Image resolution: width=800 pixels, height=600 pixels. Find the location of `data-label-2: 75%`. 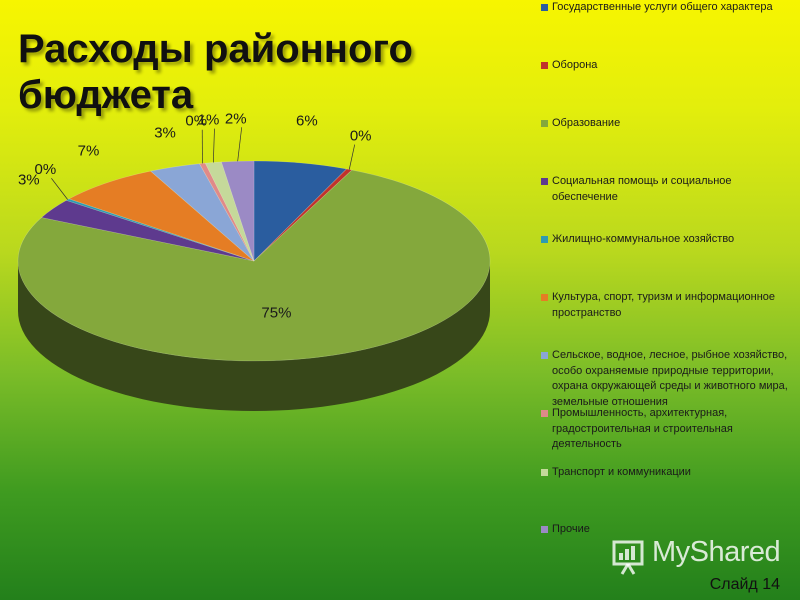

data-label-2: 75% is located at coordinates (276, 313).